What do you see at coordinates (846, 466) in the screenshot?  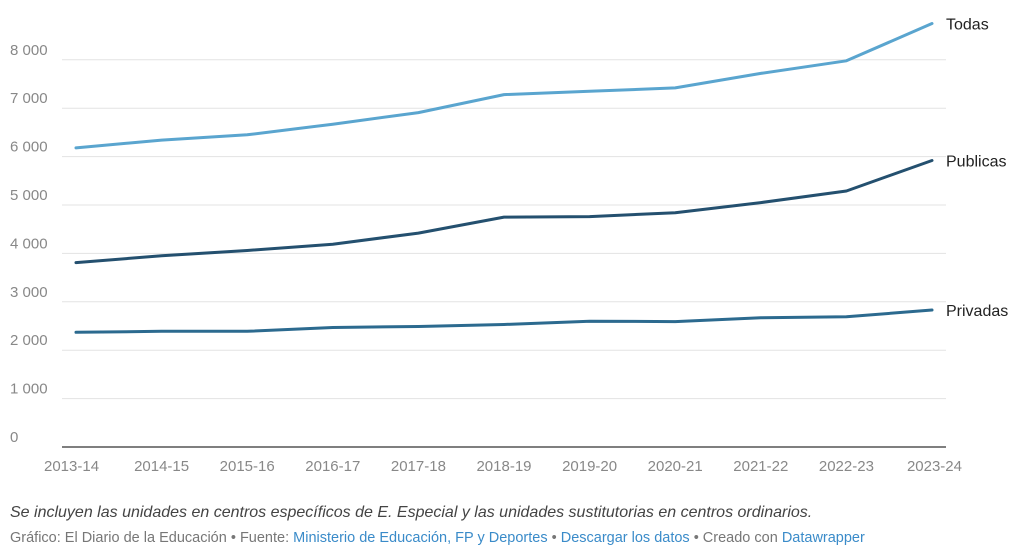 I see `x-tick-label: 2022-23` at bounding box center [846, 466].